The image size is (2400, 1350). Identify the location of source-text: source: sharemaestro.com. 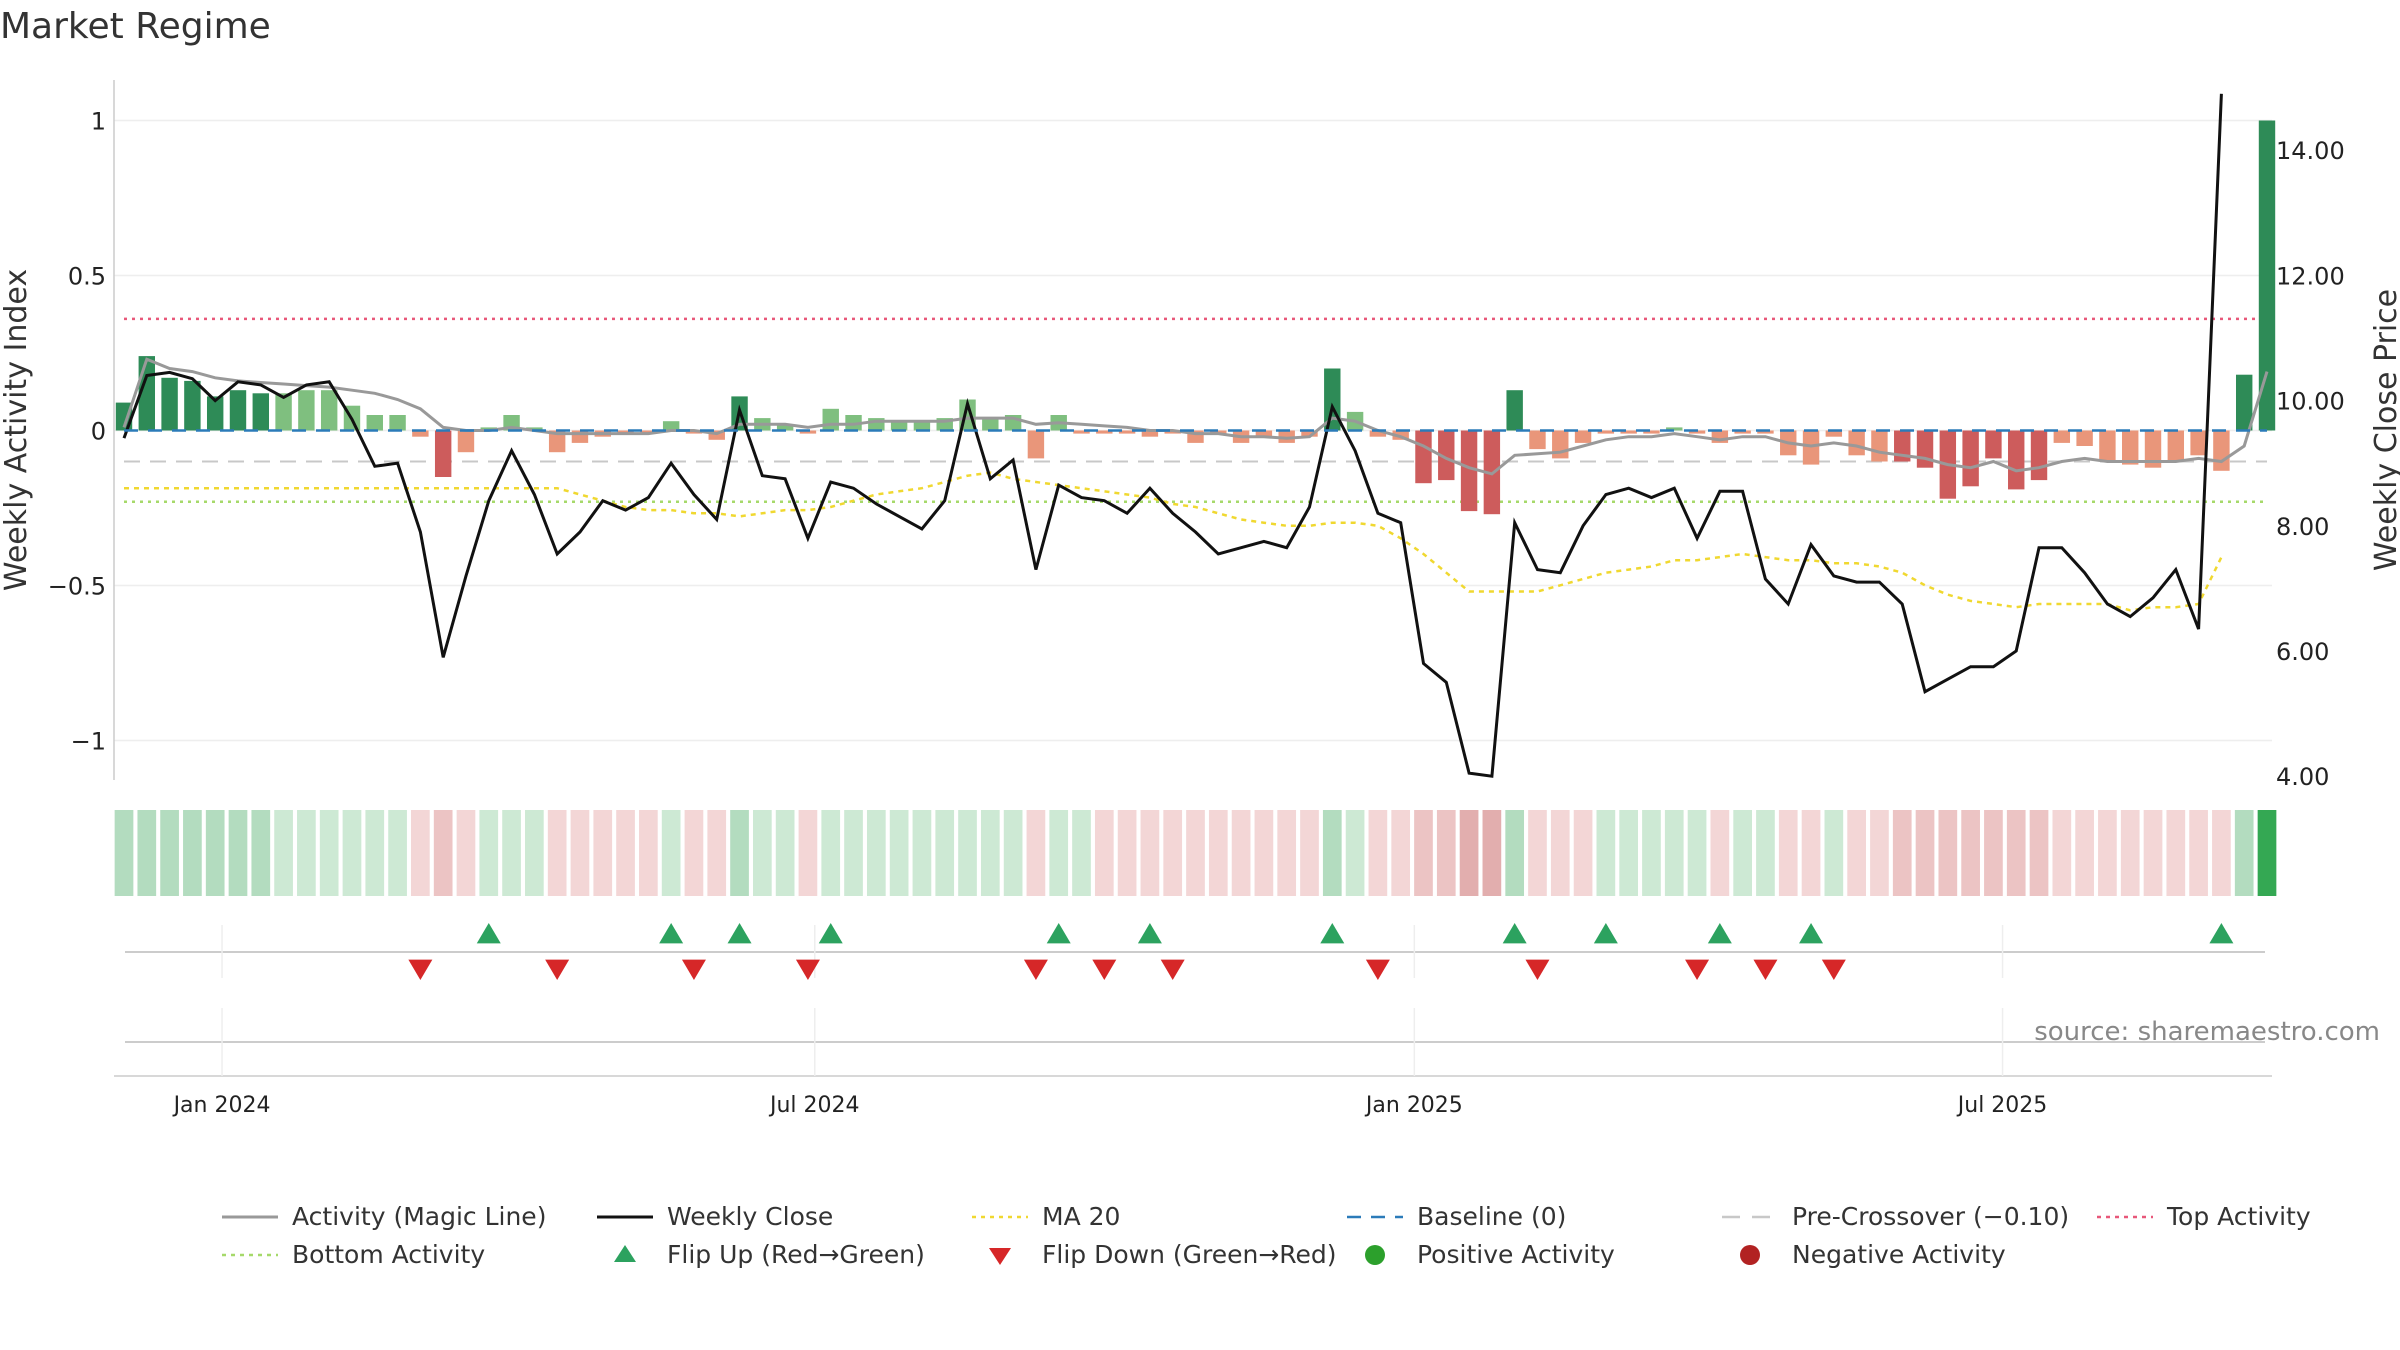
(2207, 1032).